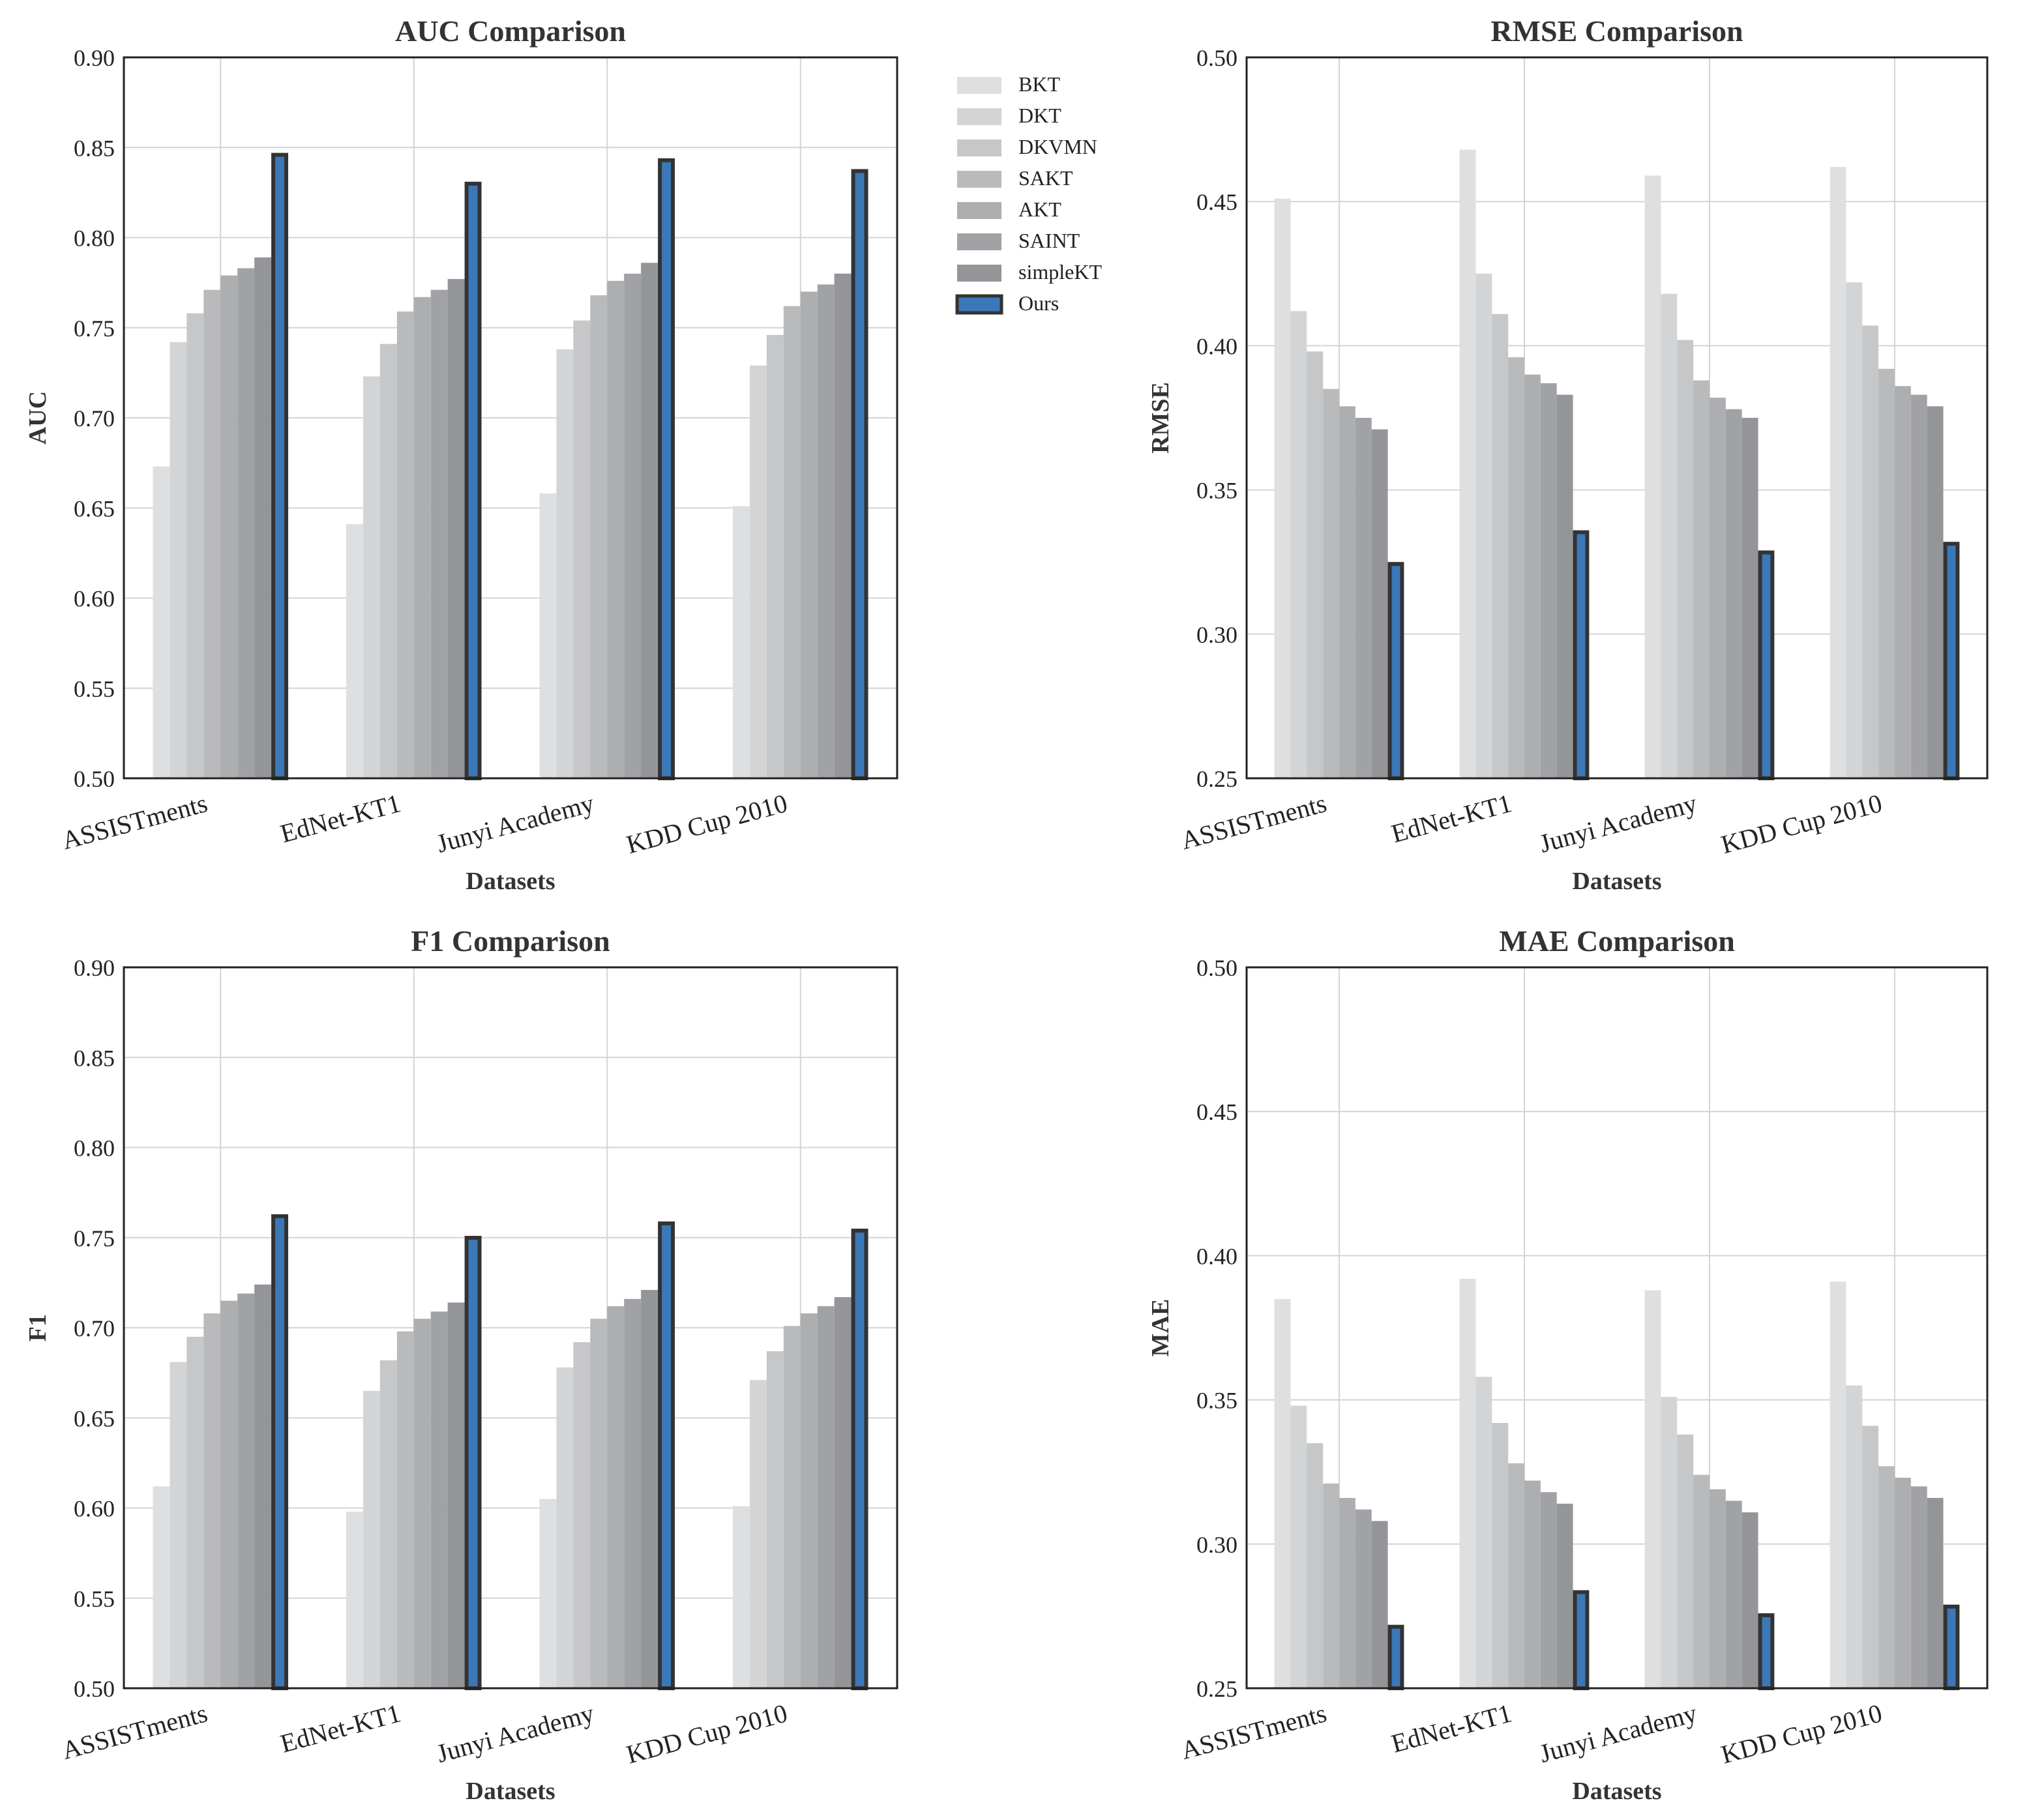 The width and height of the screenshot is (2044, 1816). What do you see at coordinates (1483, 525) in the screenshot?
I see `rmse-bar-dkt-ednet-kt1` at bounding box center [1483, 525].